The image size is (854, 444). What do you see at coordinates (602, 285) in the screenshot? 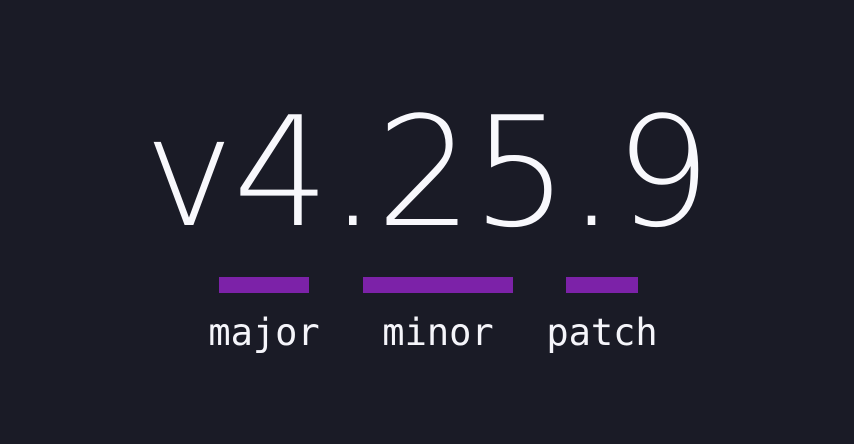
I see `segment-bar-patch` at bounding box center [602, 285].